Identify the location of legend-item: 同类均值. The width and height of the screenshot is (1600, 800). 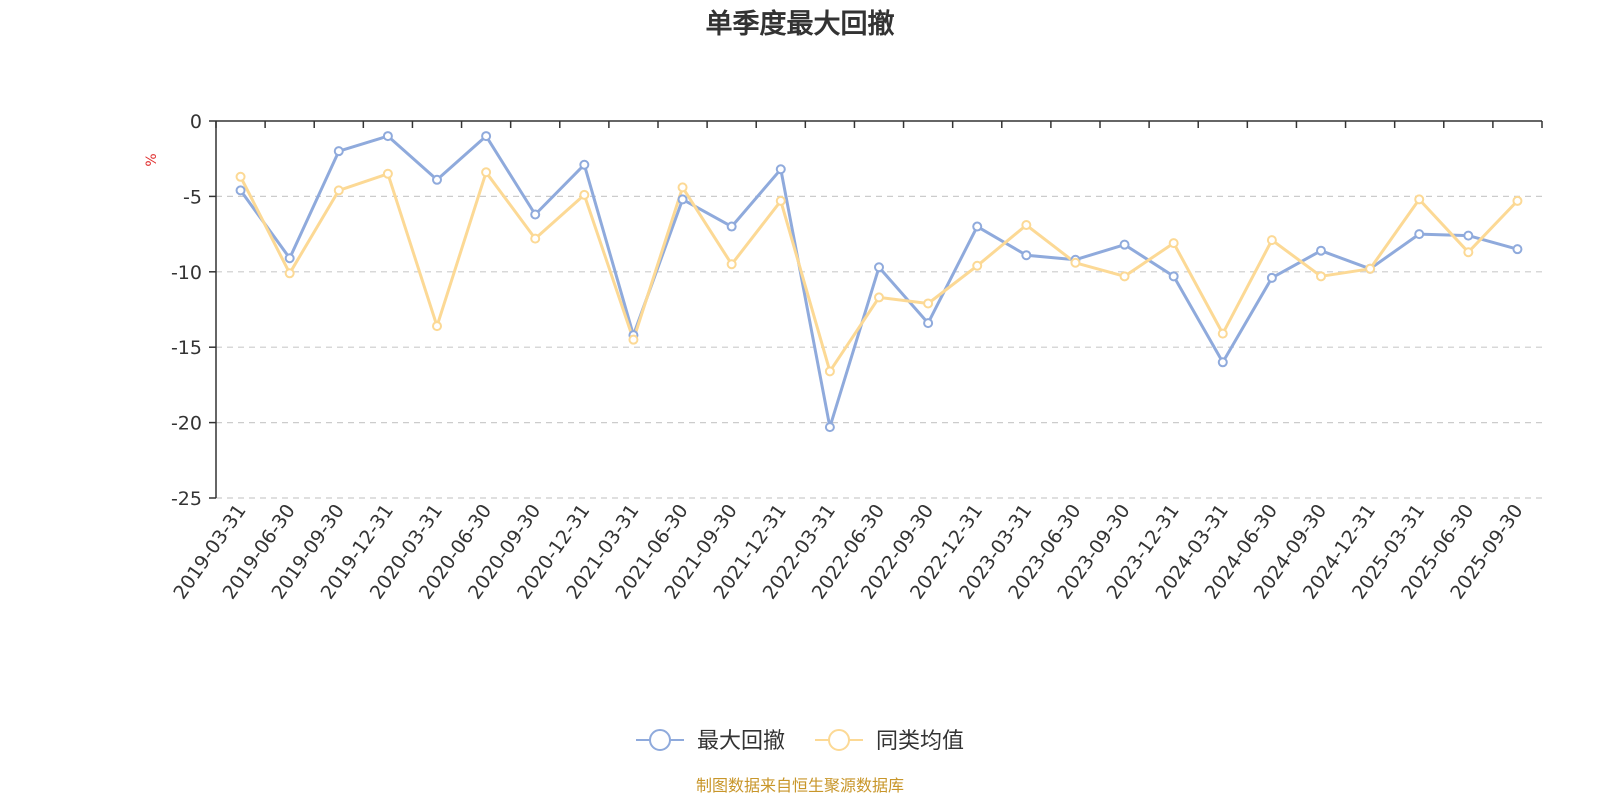
(889, 741).